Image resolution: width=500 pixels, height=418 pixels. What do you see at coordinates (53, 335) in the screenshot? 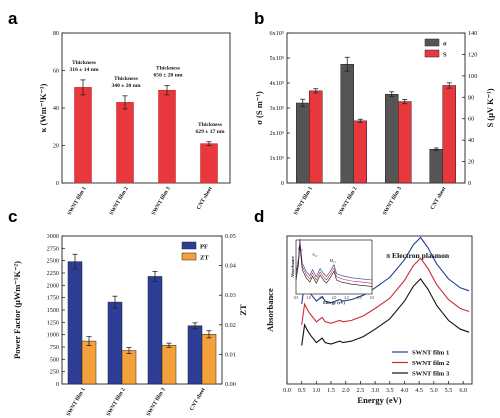
I see `left-tick-label-4: 1000` at bounding box center [53, 335].